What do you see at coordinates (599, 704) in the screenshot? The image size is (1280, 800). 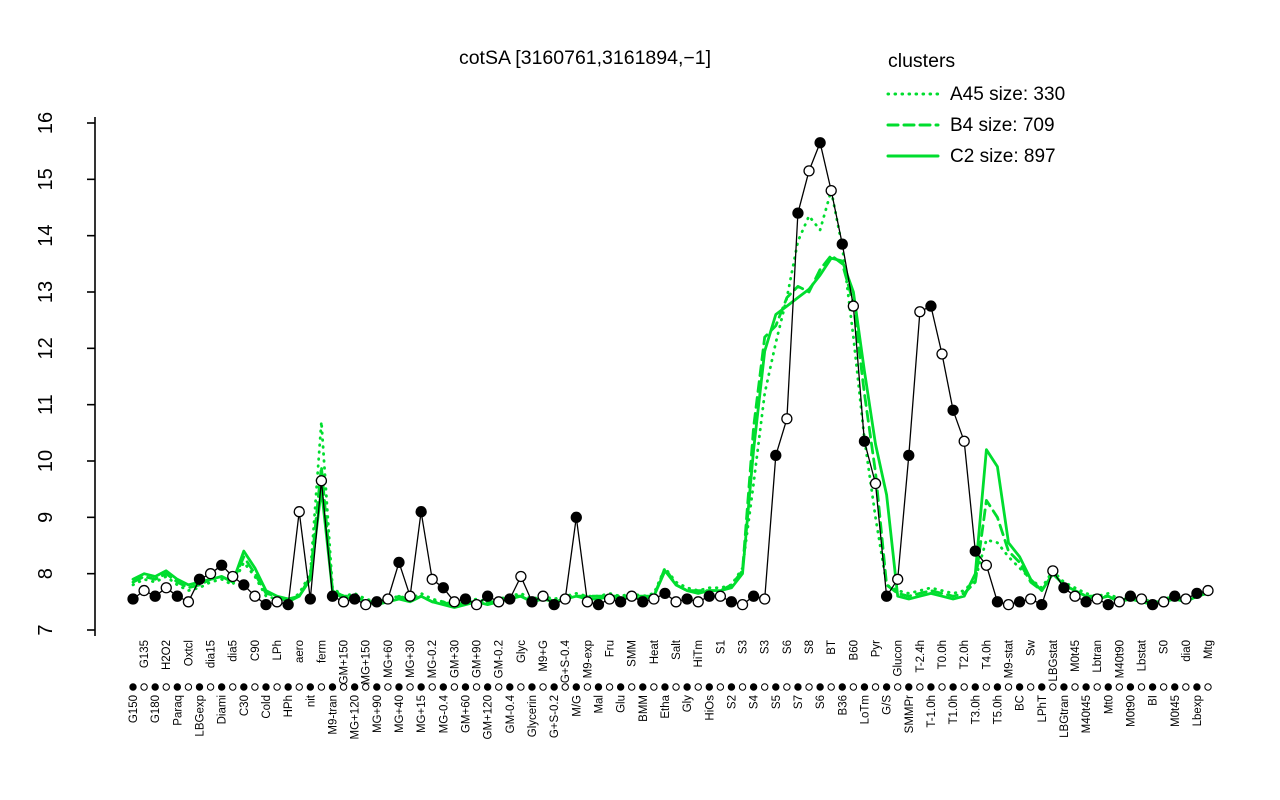 I see `x-tick-label: Mal` at bounding box center [599, 704].